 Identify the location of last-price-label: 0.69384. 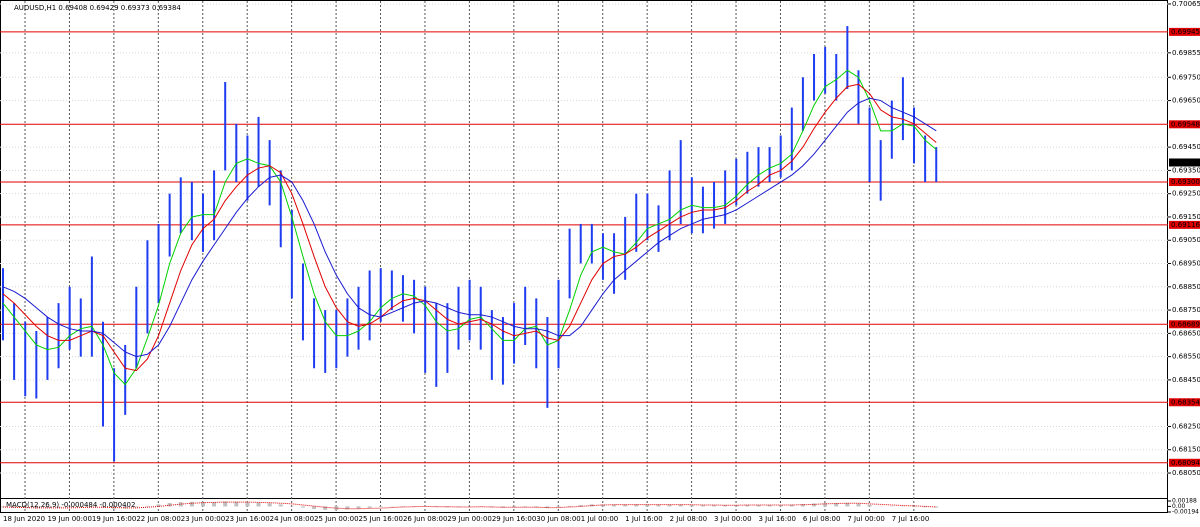
(1185, 162).